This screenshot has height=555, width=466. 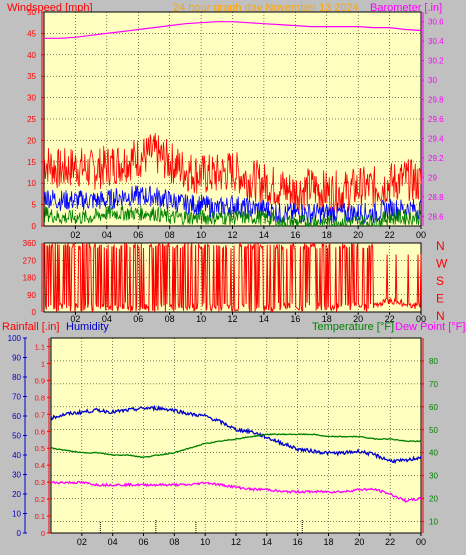 What do you see at coordinates (406, 8) in the screenshot?
I see `barometer-axis-title: Barometer [.in]` at bounding box center [406, 8].